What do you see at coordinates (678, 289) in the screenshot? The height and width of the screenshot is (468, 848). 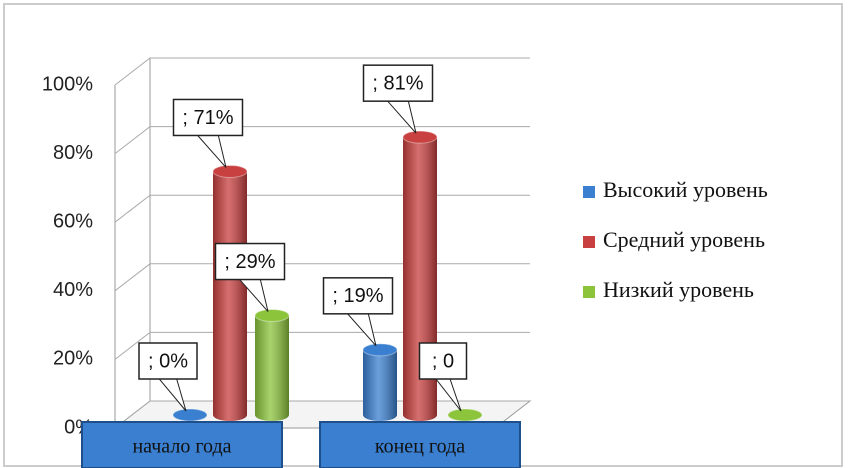 I see `legend-label: Низкий уровень` at bounding box center [678, 289].